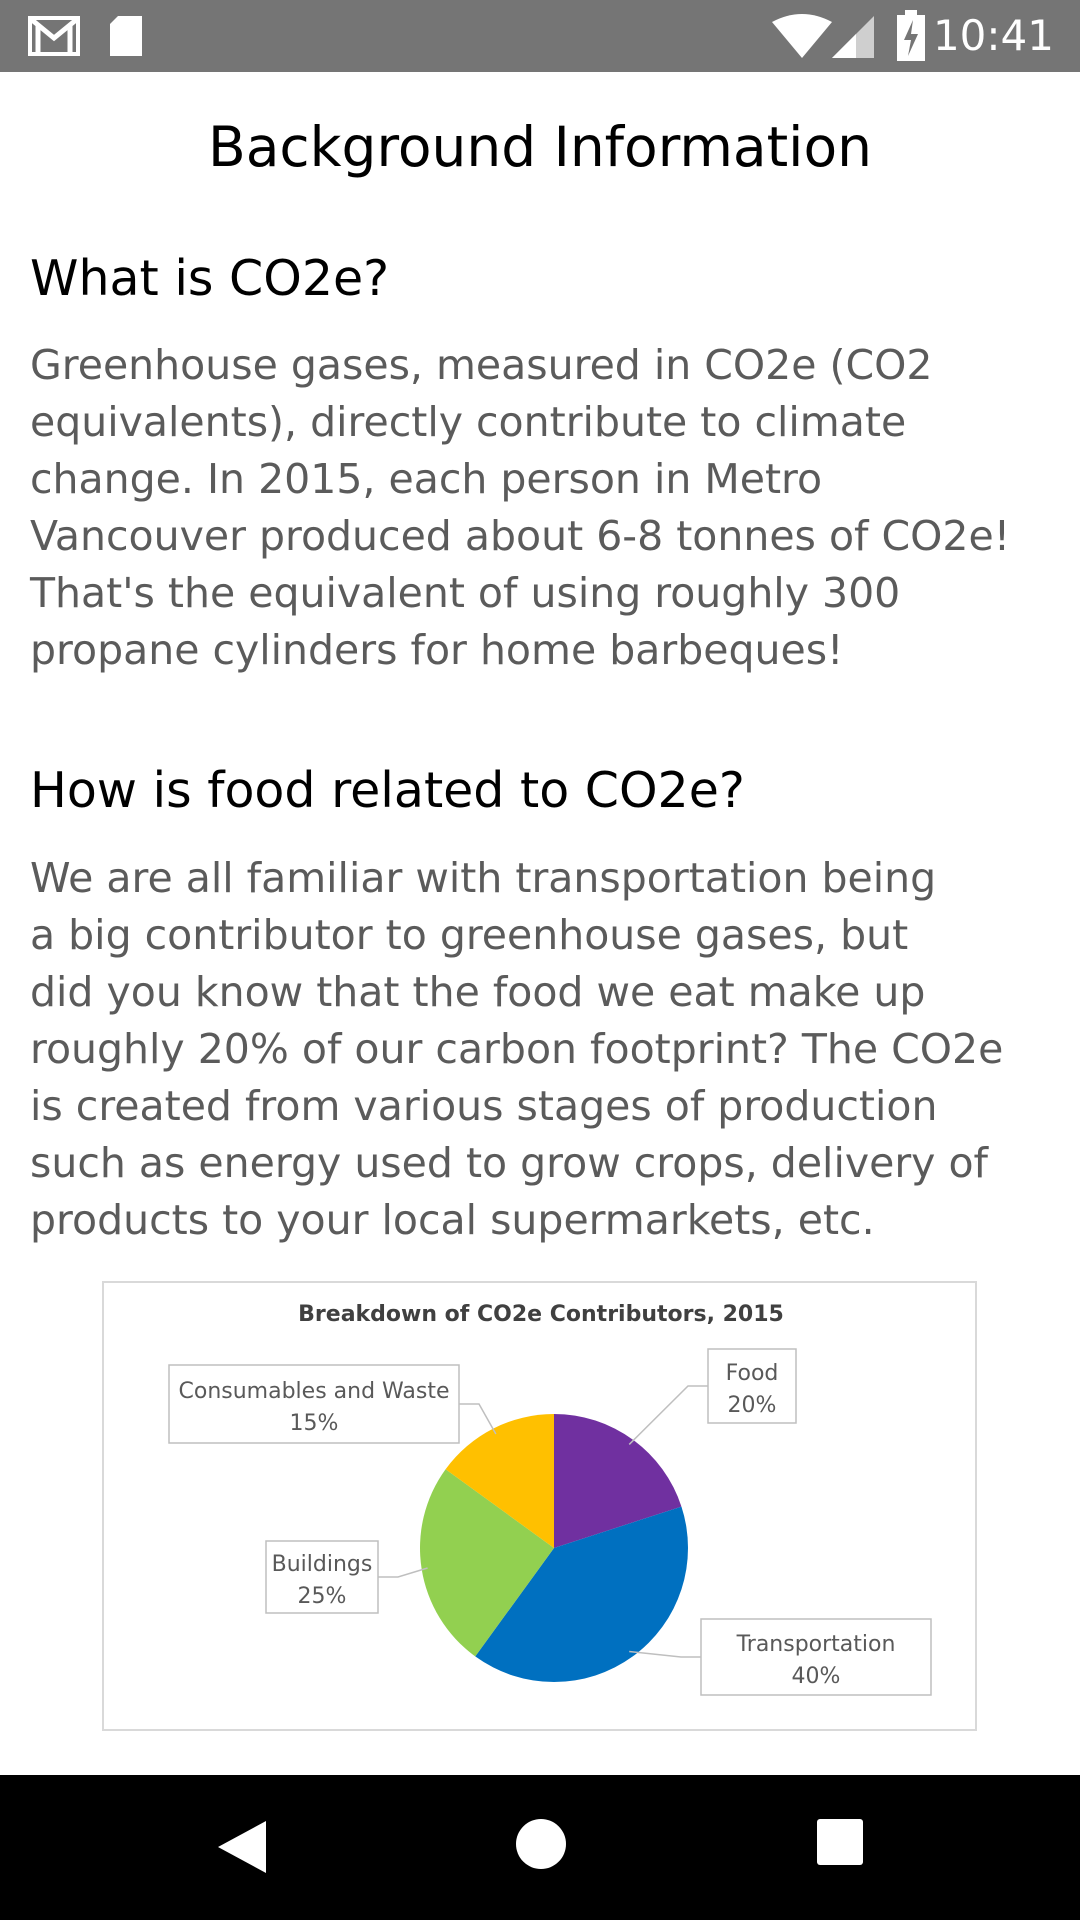 This screenshot has width=1080, height=1920. What do you see at coordinates (487, 1563) in the screenshot?
I see `pie-slice-buildings` at bounding box center [487, 1563].